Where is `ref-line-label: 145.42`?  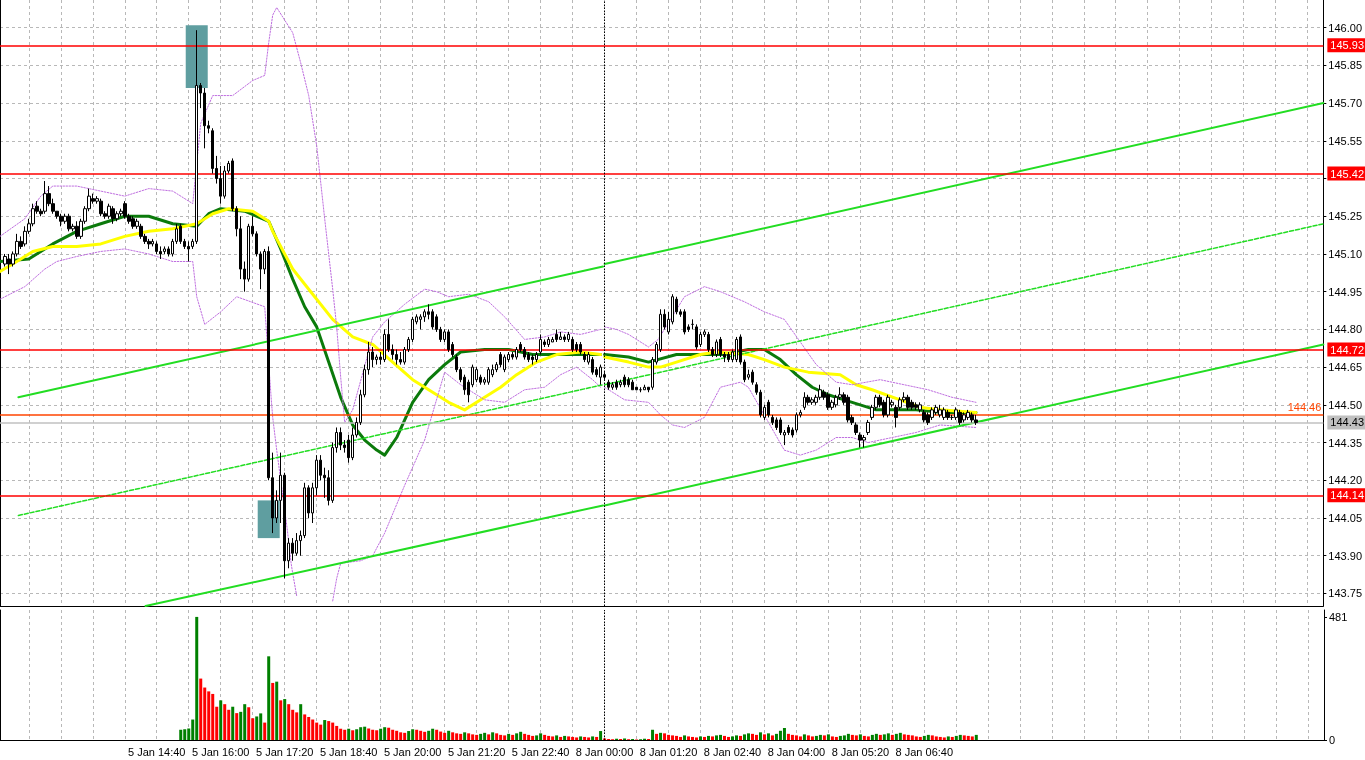
ref-line-label: 145.42 is located at coordinates (1347, 173).